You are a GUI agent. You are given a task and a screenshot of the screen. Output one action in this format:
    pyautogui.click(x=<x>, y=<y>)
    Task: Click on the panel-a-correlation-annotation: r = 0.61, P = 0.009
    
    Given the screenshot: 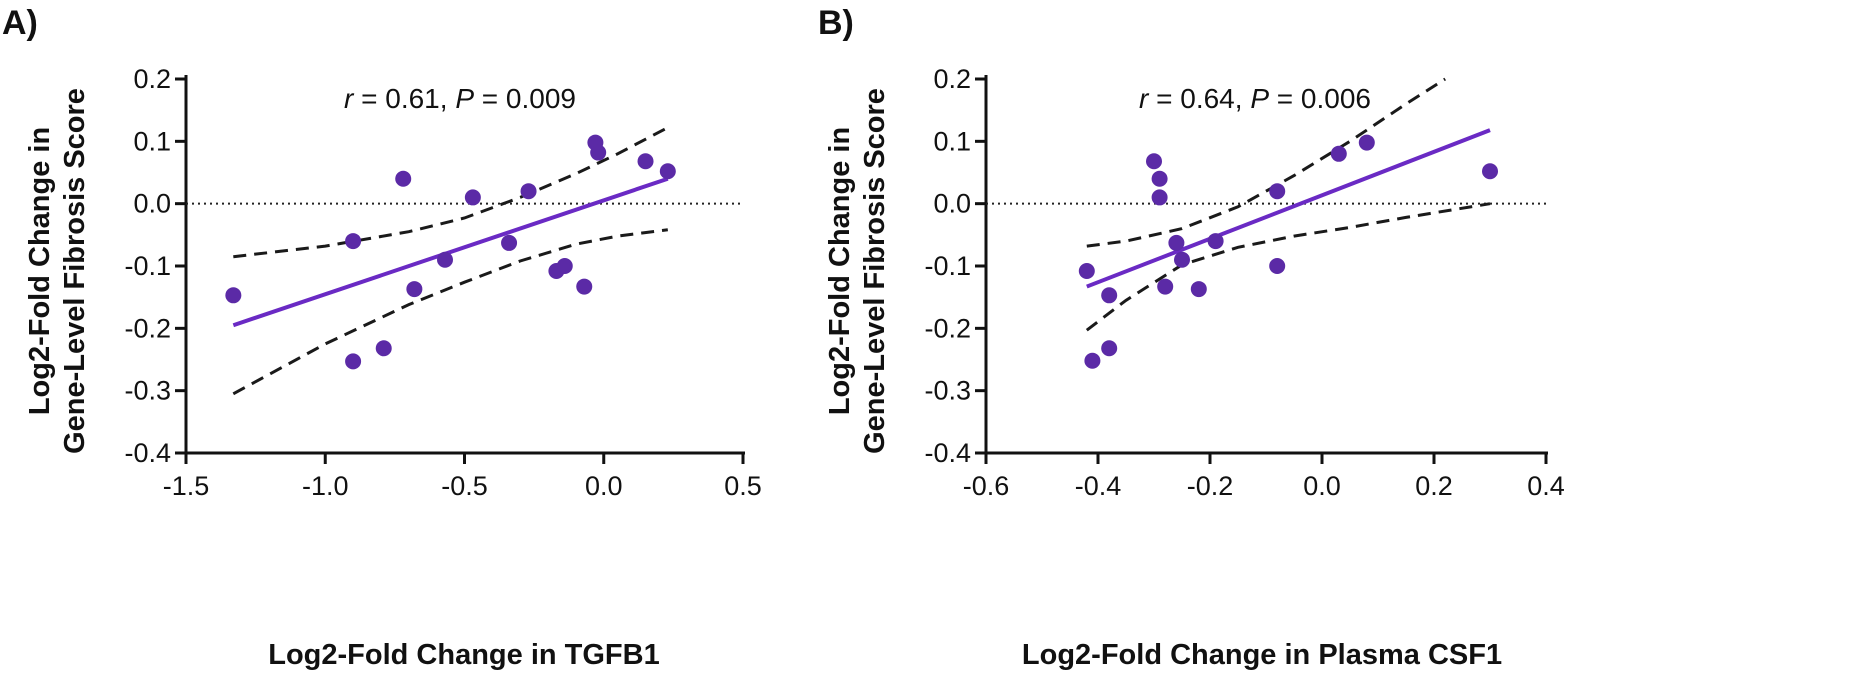 What is the action you would take?
    pyautogui.click(x=460, y=98)
    